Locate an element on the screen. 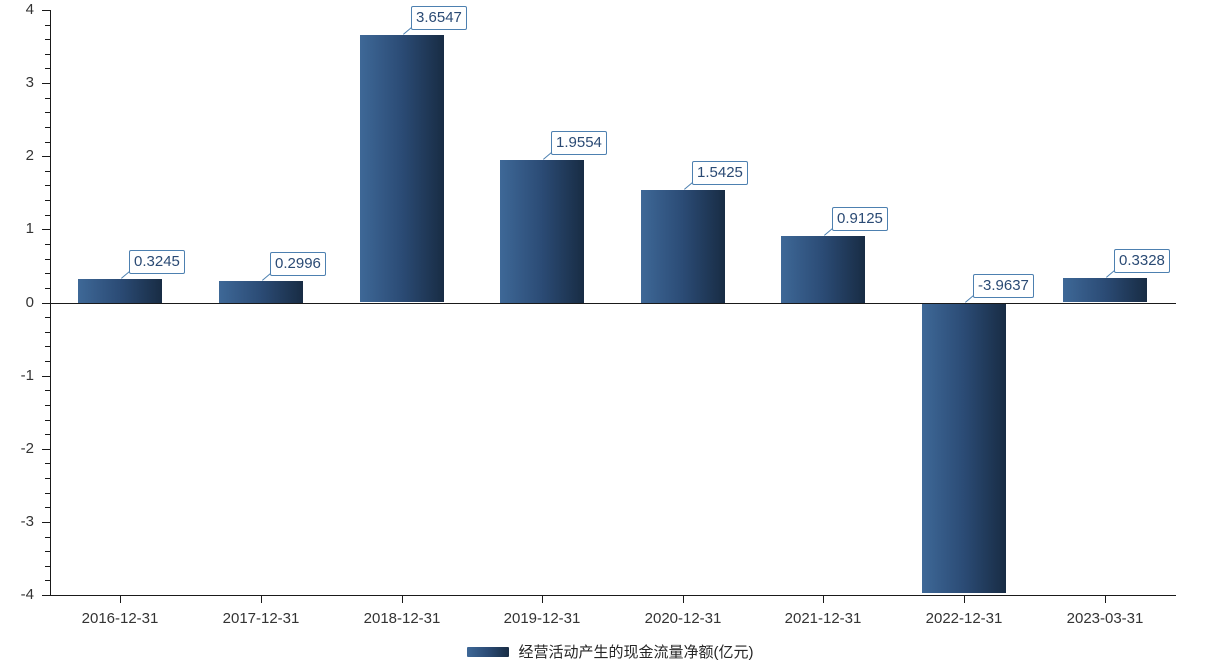 This screenshot has height=671, width=1220. value-label-box: 0.2996 is located at coordinates (298, 264).